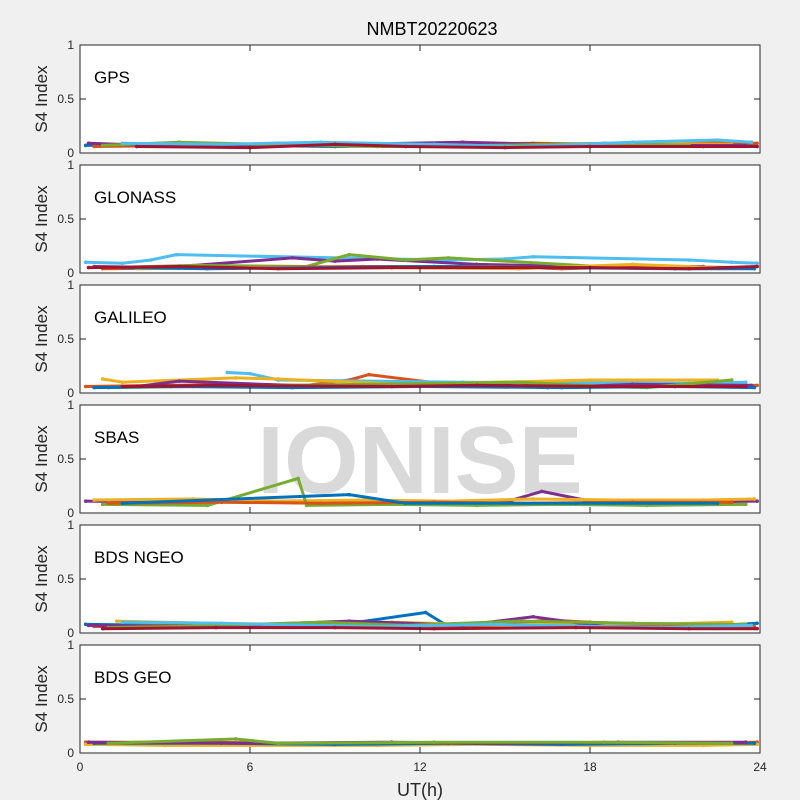 The width and height of the screenshot is (800, 800). I want to click on panel-bds-ngeo: 0 0.5 1 BDS NGEO S4 Index, so click(396, 579).